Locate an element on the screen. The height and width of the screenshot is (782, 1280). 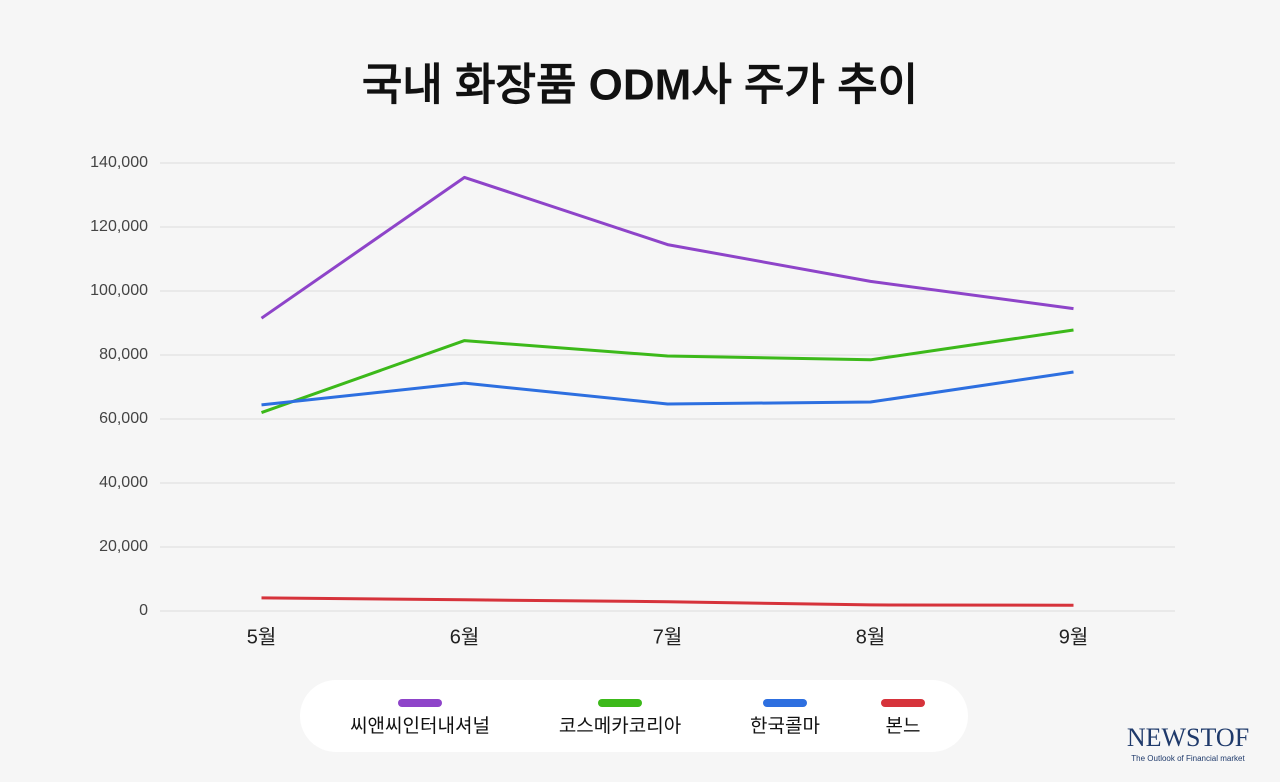
x-tick-label: 6월 is located at coordinates (465, 636).